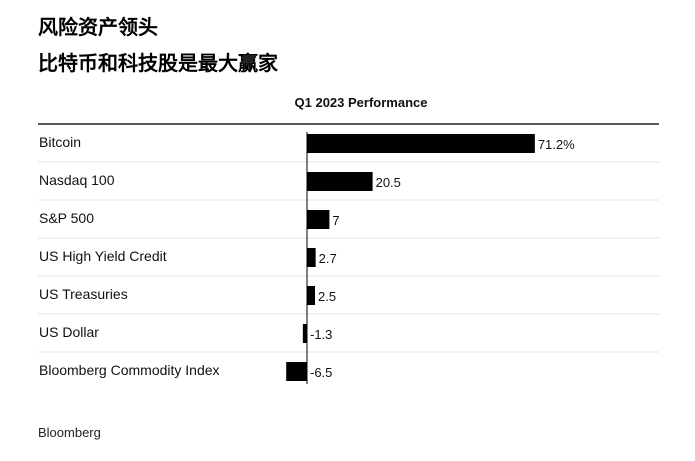 Image resolution: width=695 pixels, height=461 pixels. Describe the element at coordinates (129, 370) in the screenshot. I see `category-label: Bloomberg Commodity Index` at that location.